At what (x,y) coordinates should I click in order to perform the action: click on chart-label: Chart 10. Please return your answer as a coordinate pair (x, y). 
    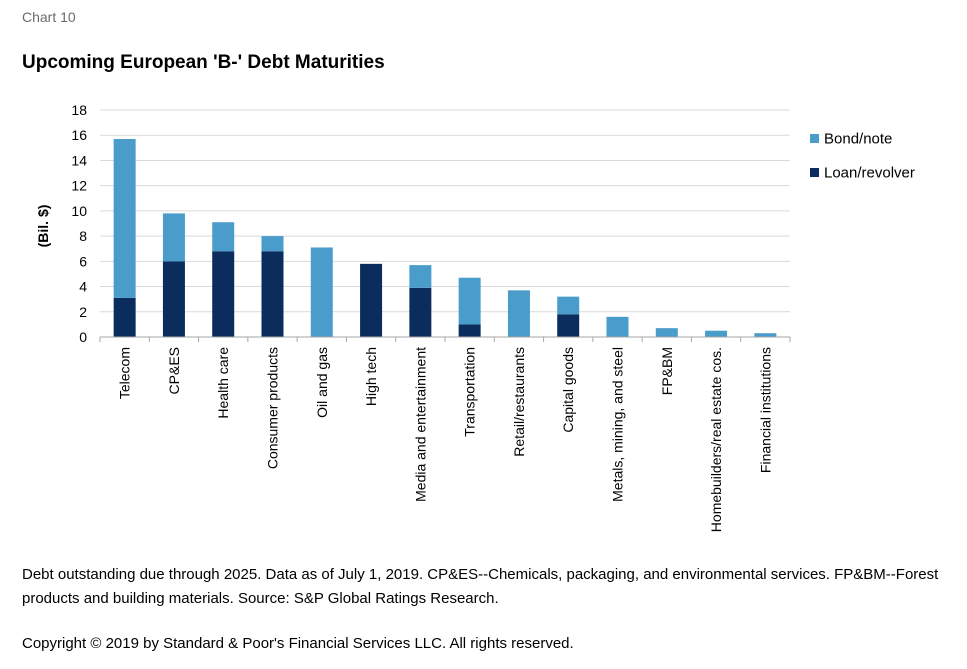
    Looking at the image, I should click on (49, 17).